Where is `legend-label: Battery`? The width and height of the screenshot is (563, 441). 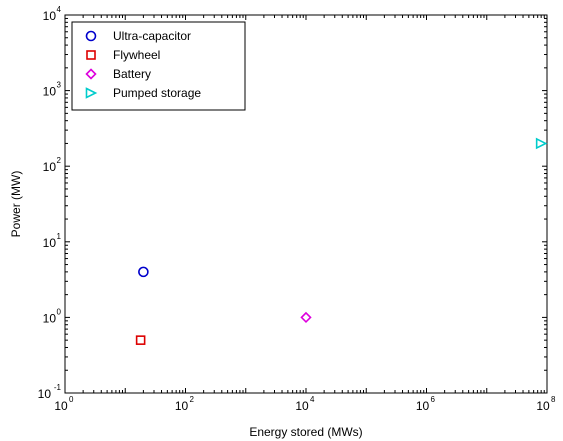 legend-label: Battery is located at coordinates (132, 74).